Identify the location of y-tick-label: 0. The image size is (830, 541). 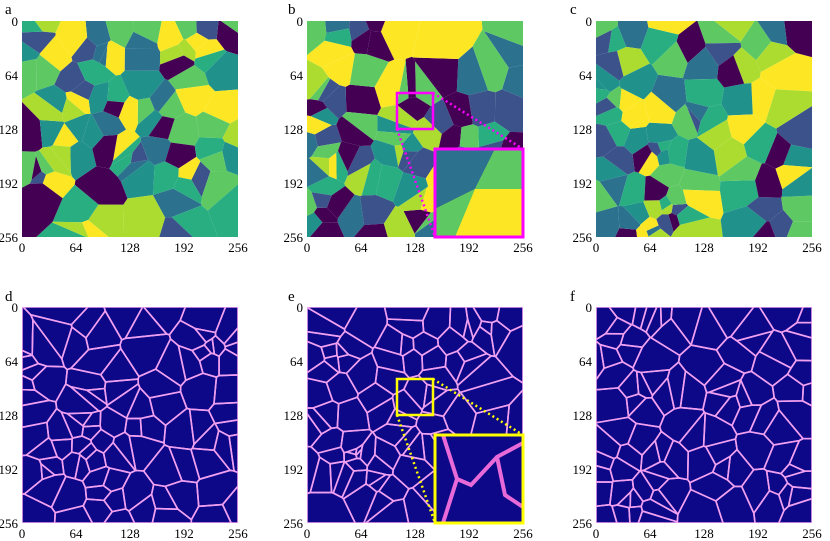
(15, 307).